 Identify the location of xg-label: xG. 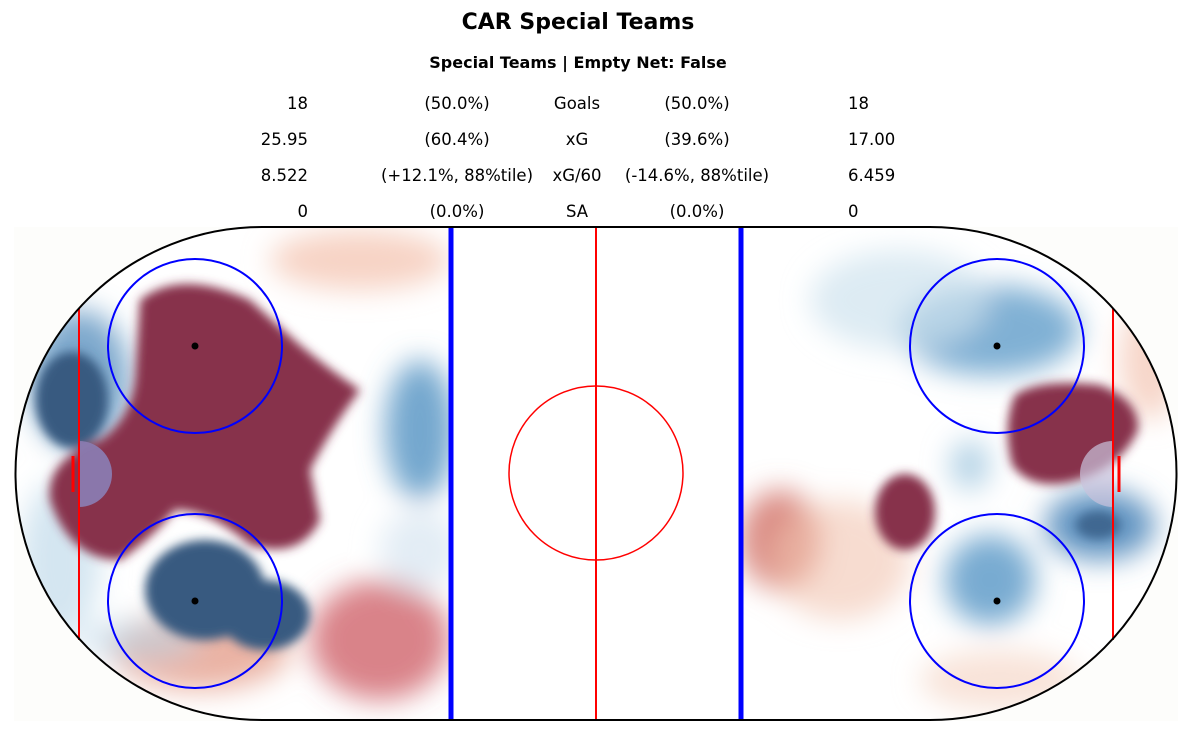
(577, 139).